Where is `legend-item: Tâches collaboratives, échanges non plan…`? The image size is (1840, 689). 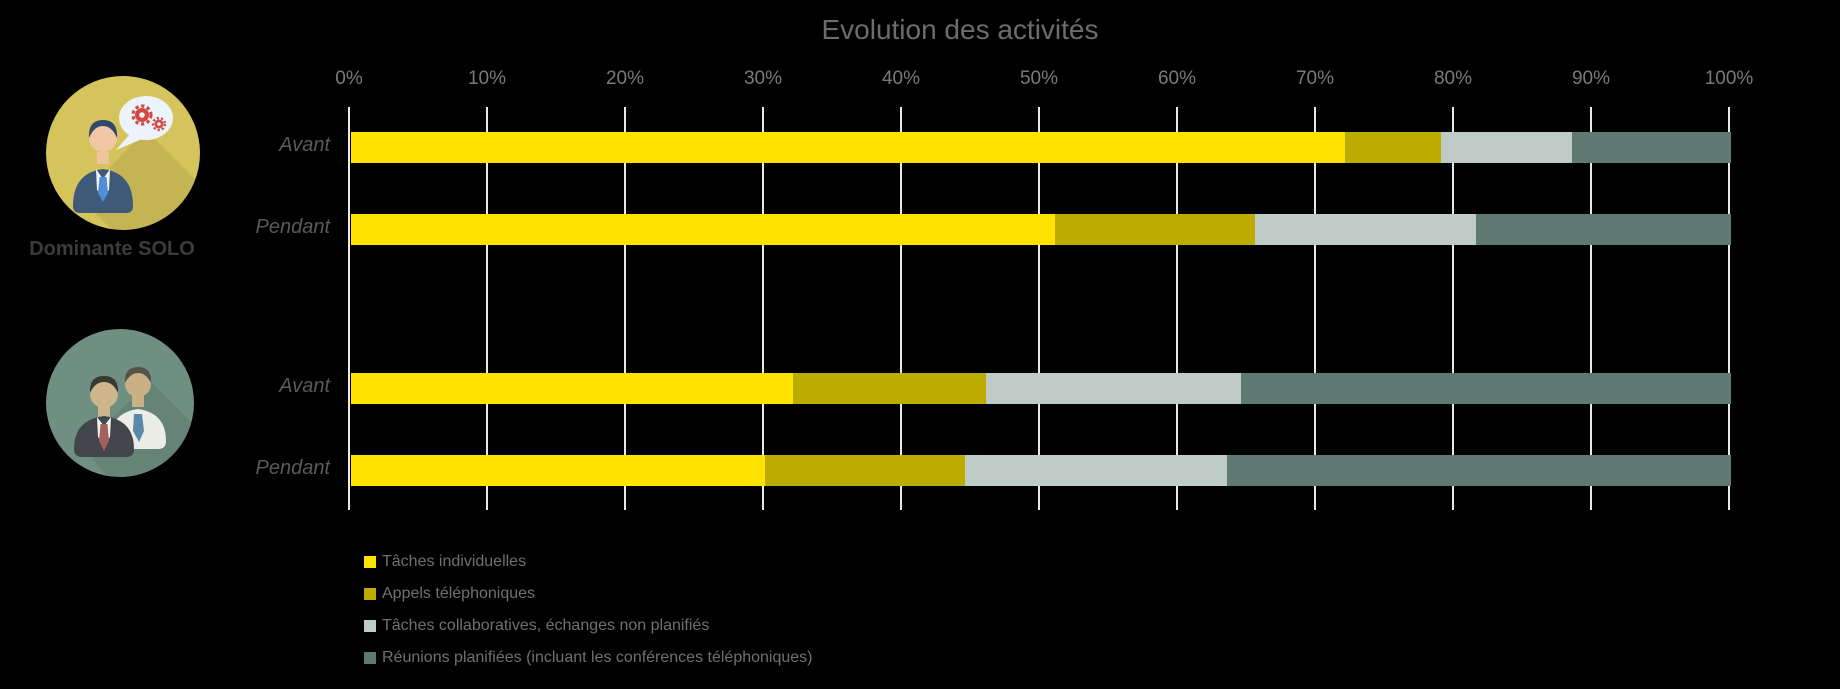
legend-item: Tâches collaboratives, échanges non plan… is located at coordinates (536, 626).